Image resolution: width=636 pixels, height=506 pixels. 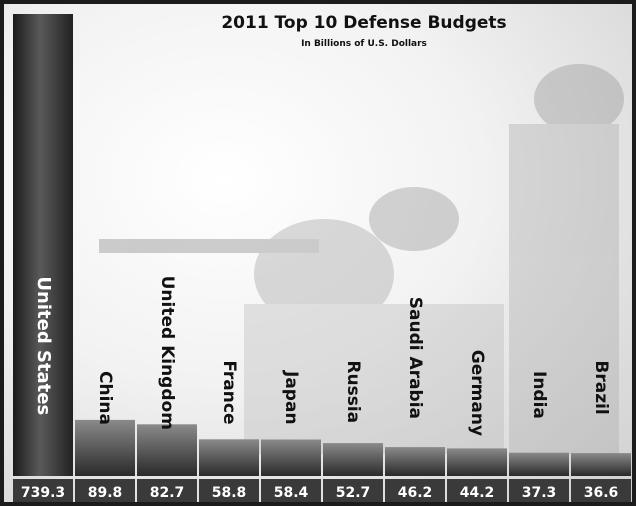 I want to click on value-box-china, so click(x=105, y=490).